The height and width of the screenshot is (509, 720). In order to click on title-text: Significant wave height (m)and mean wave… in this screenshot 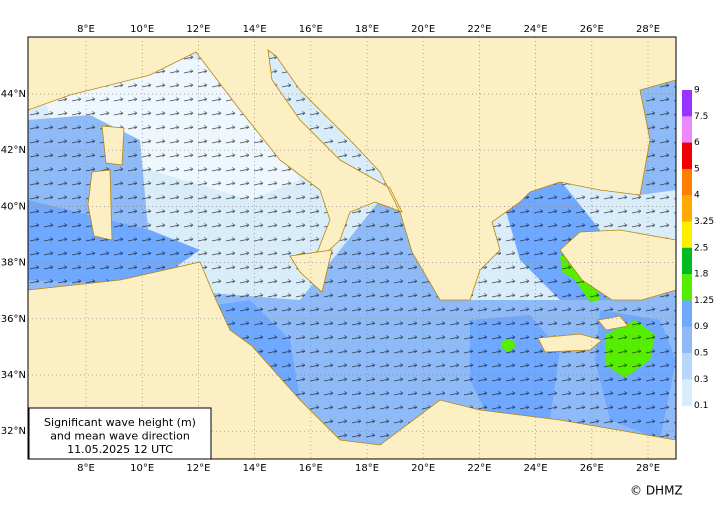, I will do `click(120, 436)`.